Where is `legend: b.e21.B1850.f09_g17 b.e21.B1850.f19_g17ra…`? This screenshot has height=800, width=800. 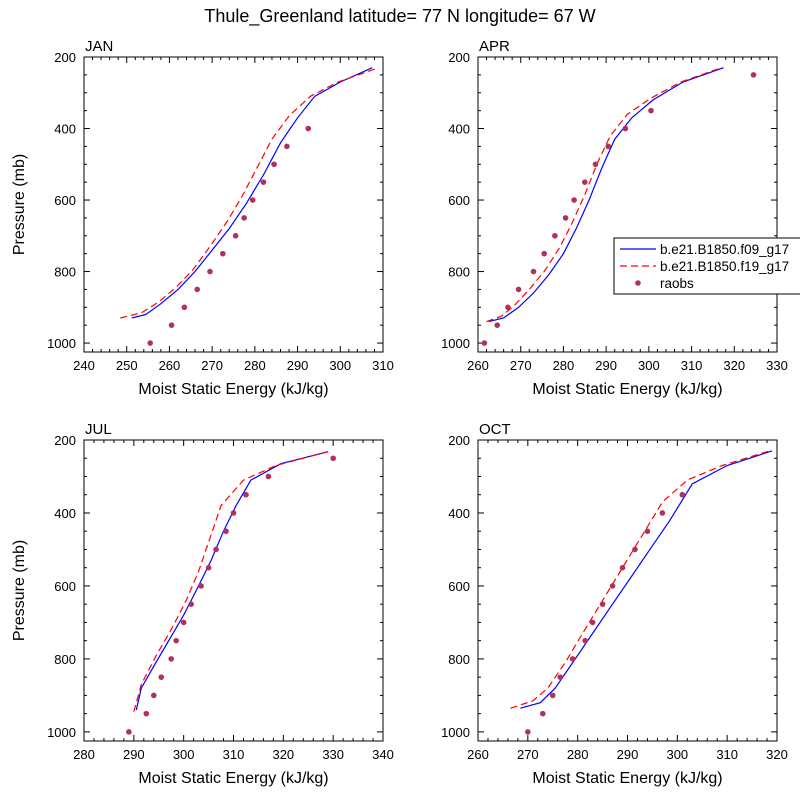 legend: b.e21.B1850.f09_g17 b.e21.B1850.f19_g17ra… is located at coordinates (706, 266).